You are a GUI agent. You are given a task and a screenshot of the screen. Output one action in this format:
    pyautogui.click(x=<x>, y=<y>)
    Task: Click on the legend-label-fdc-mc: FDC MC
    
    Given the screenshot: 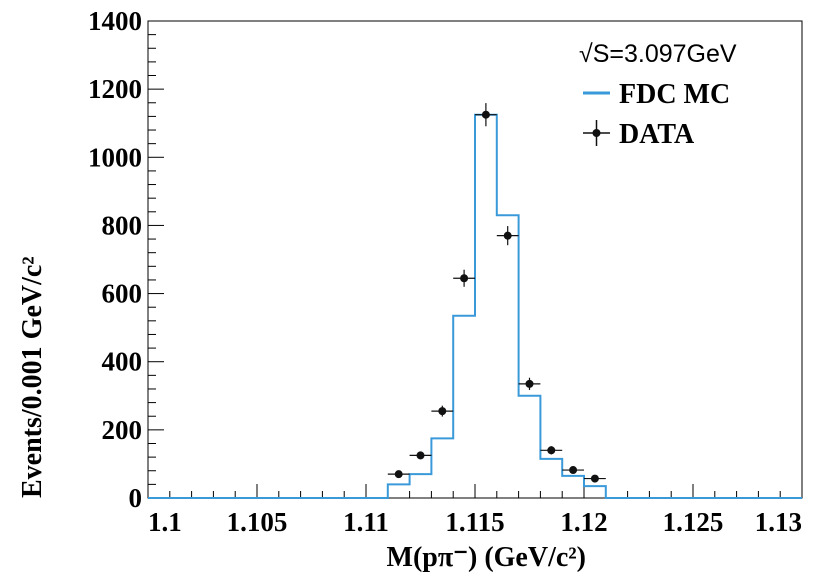 What is the action you would take?
    pyautogui.click(x=674, y=94)
    